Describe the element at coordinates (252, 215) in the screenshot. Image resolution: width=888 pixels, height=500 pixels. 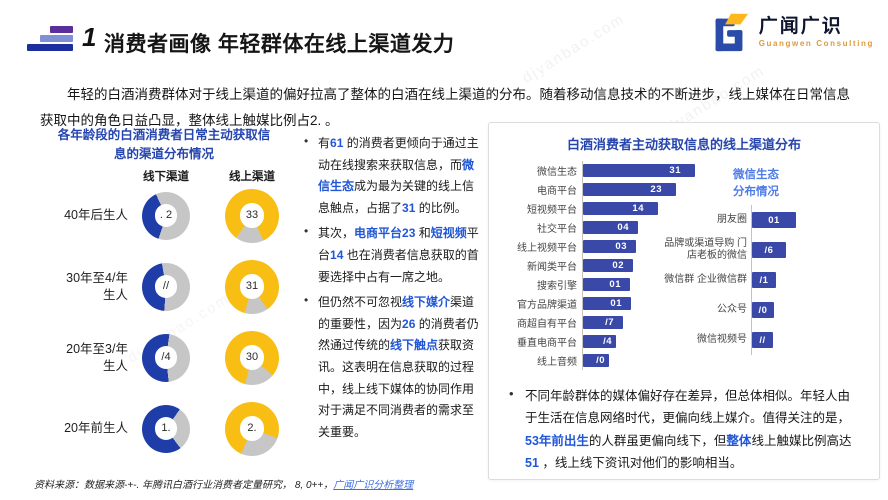
I see `donut-value: 33` at that location.